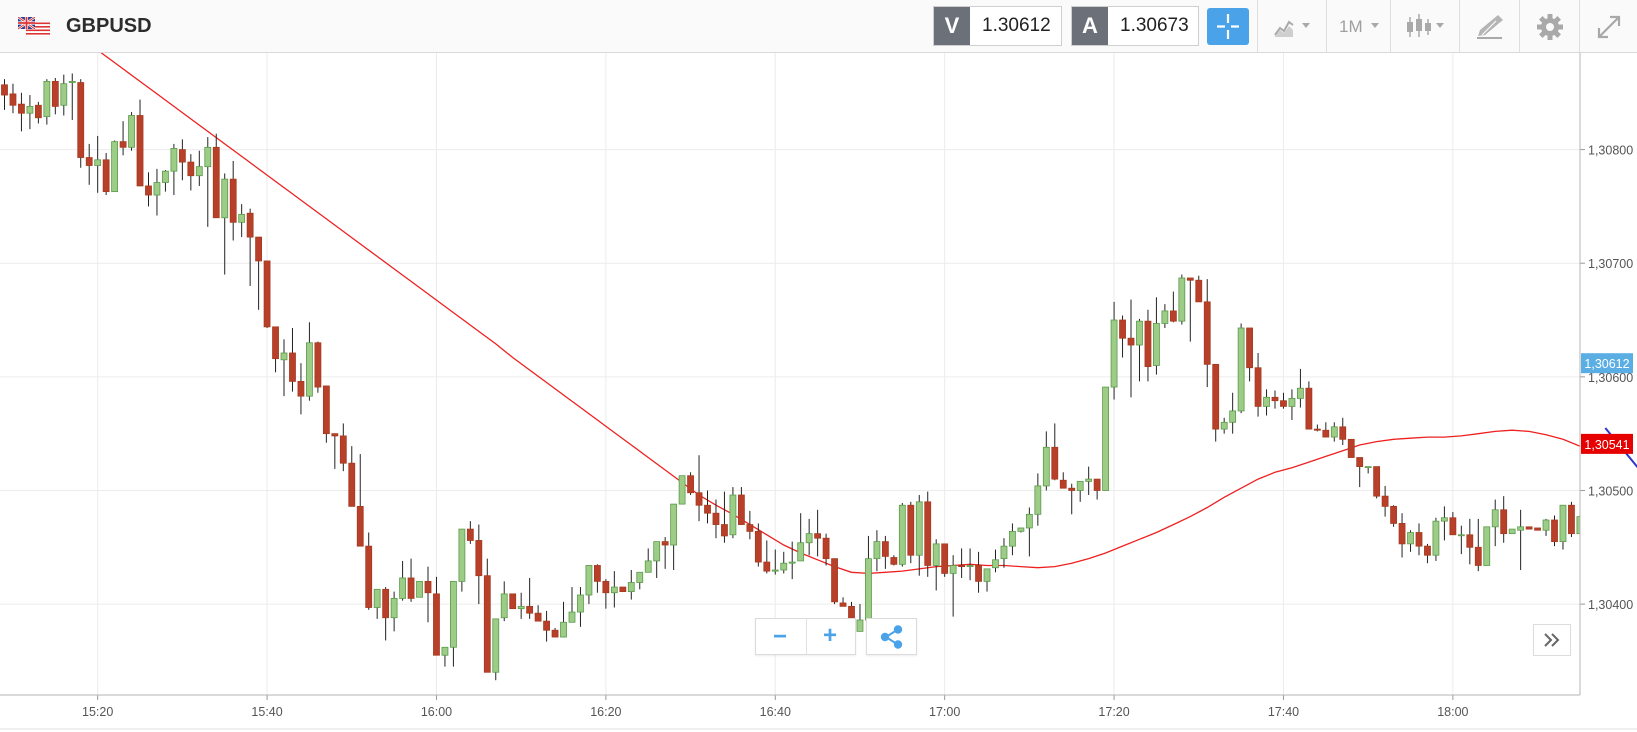  What do you see at coordinates (1610, 605) in the screenshot?
I see `y-tick-label: 1,30400` at bounding box center [1610, 605].